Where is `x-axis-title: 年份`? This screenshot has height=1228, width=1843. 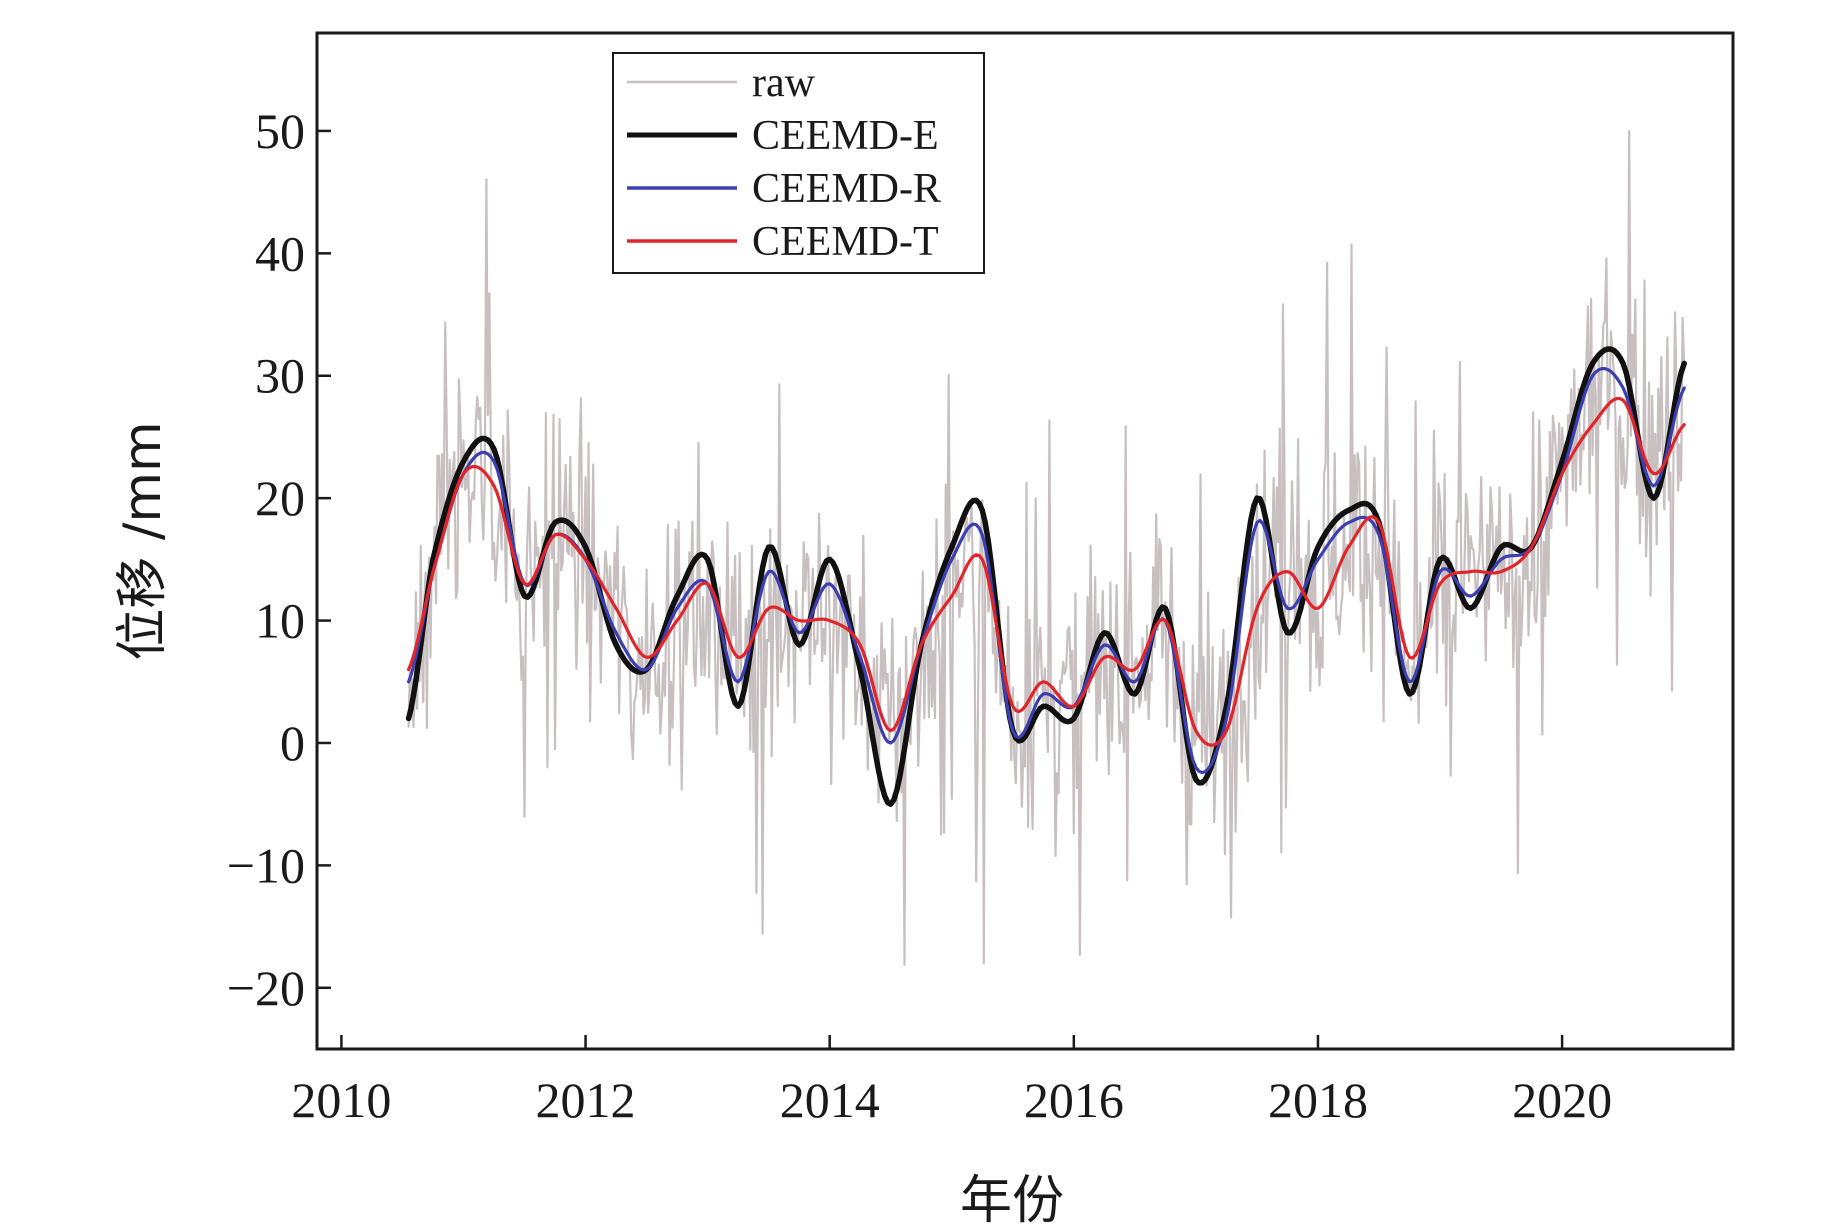 x-axis-title: 年份 is located at coordinates (1012, 1199).